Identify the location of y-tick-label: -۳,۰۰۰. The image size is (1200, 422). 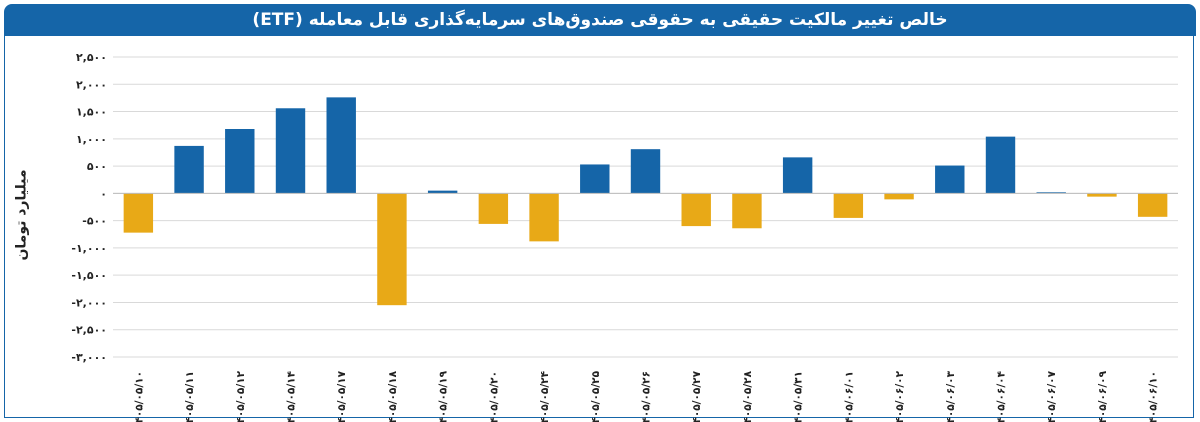
(89, 357).